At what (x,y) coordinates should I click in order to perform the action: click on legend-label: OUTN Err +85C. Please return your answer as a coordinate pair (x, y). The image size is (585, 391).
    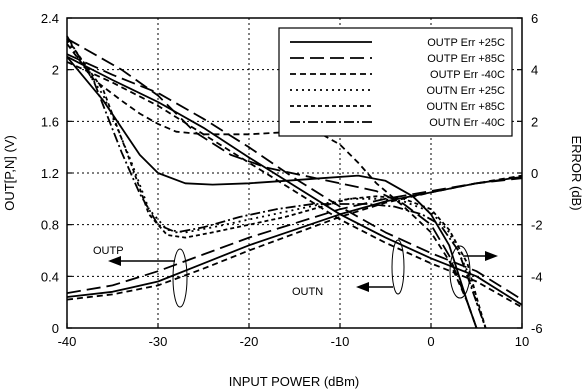
    Looking at the image, I should click on (465, 107).